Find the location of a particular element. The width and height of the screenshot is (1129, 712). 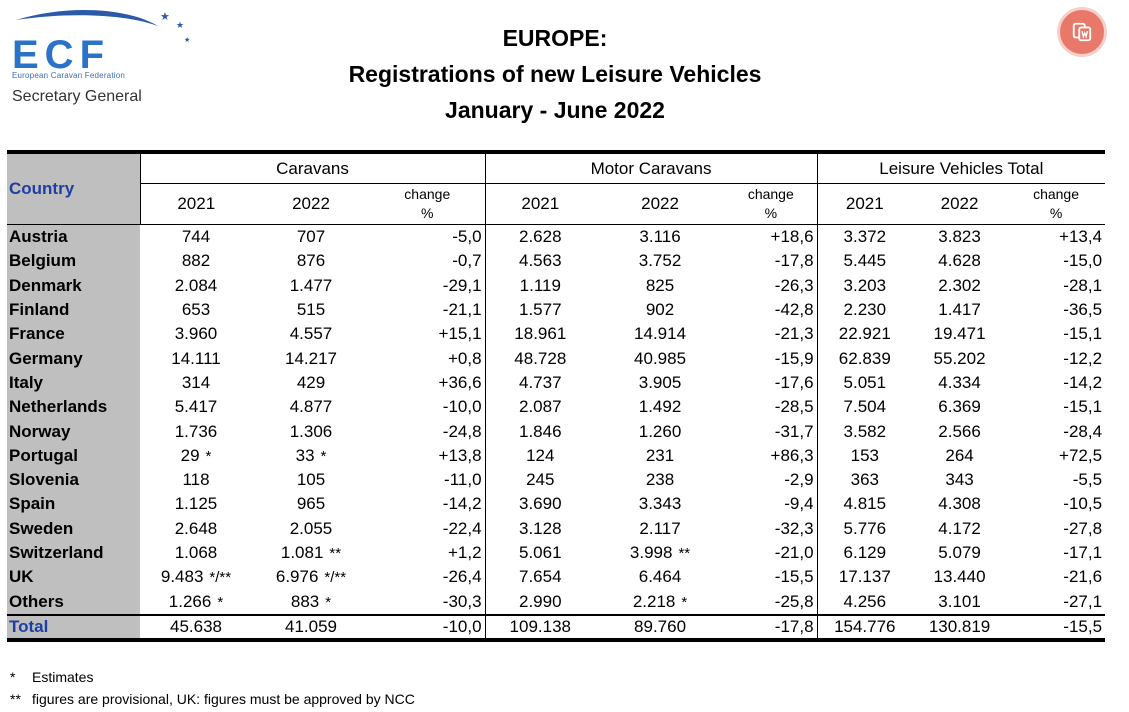

motor-caravans-change-cell: -17,6 is located at coordinates (794, 382).